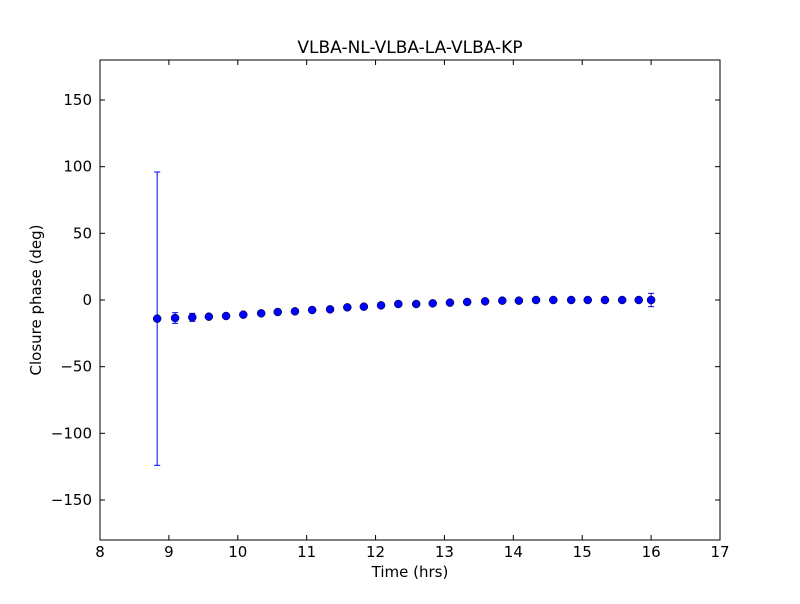  What do you see at coordinates (719, 552) in the screenshot?
I see `x-tick-label: 17` at bounding box center [719, 552].